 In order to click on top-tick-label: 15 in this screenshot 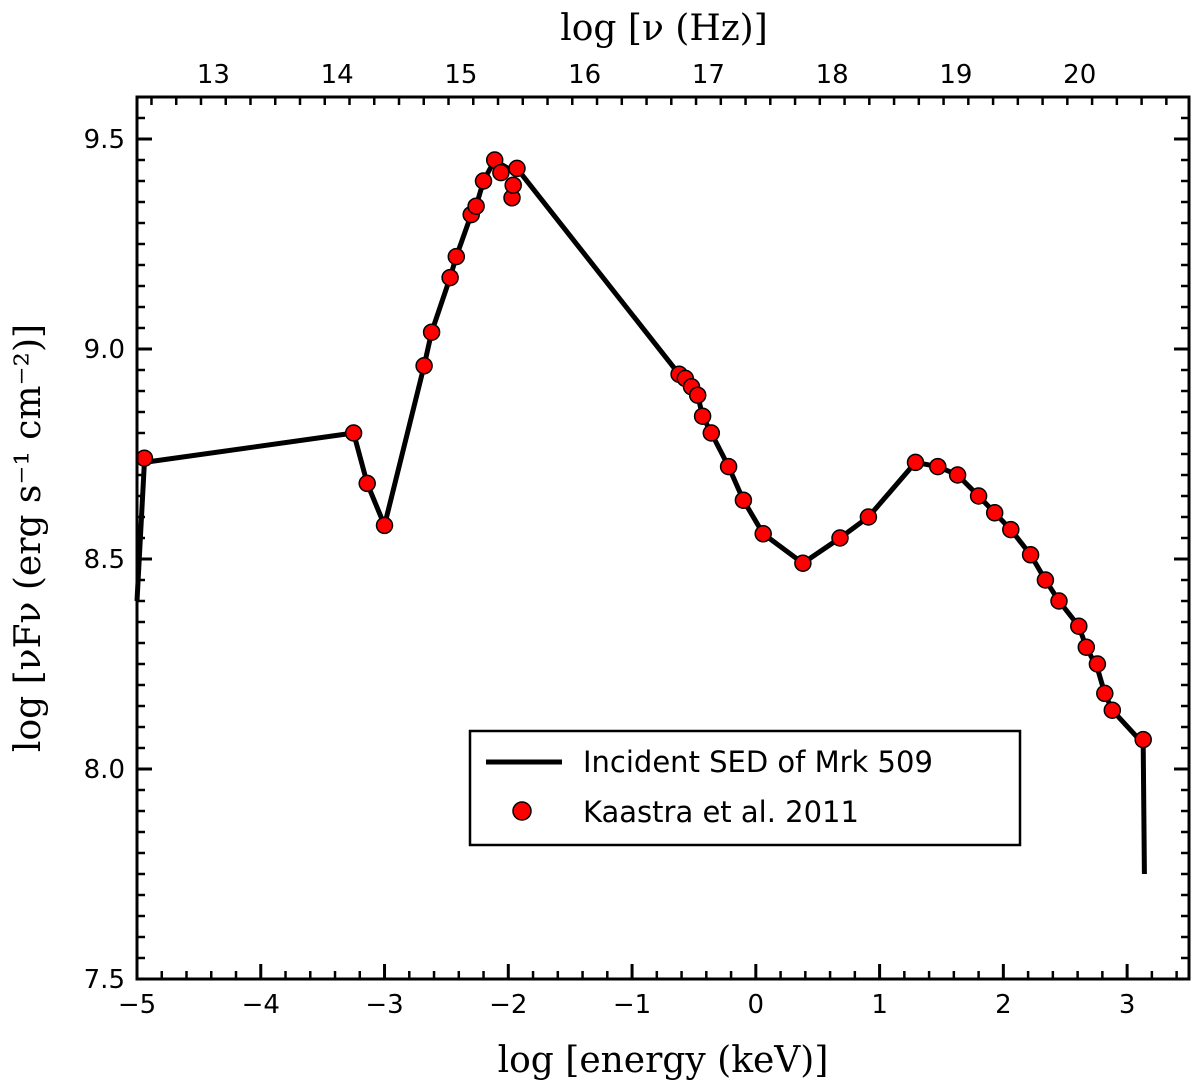, I will do `click(460, 75)`.